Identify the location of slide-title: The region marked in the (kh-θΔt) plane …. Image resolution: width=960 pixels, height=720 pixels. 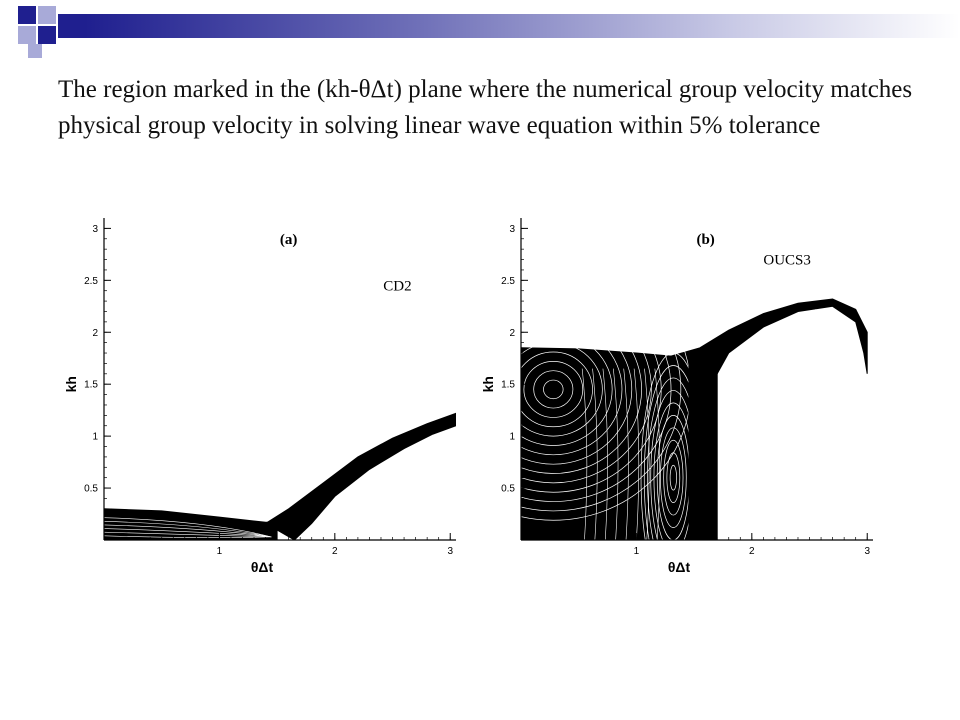
(485, 107).